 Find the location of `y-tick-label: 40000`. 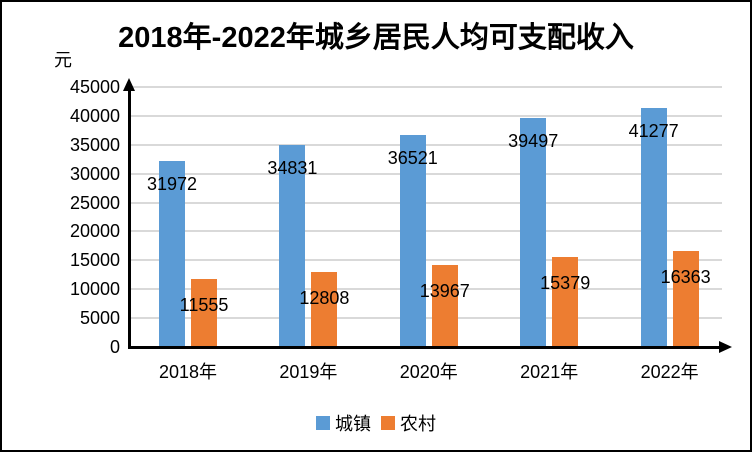

y-tick-label: 40000 is located at coordinates (94, 115).